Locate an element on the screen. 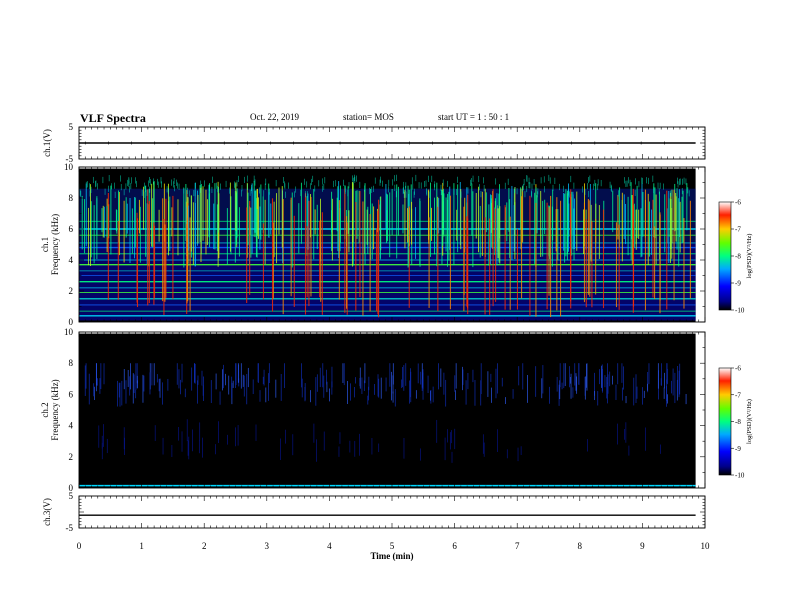 This screenshot has height=612, width=792. x-tick-label: 0 is located at coordinates (79, 546).